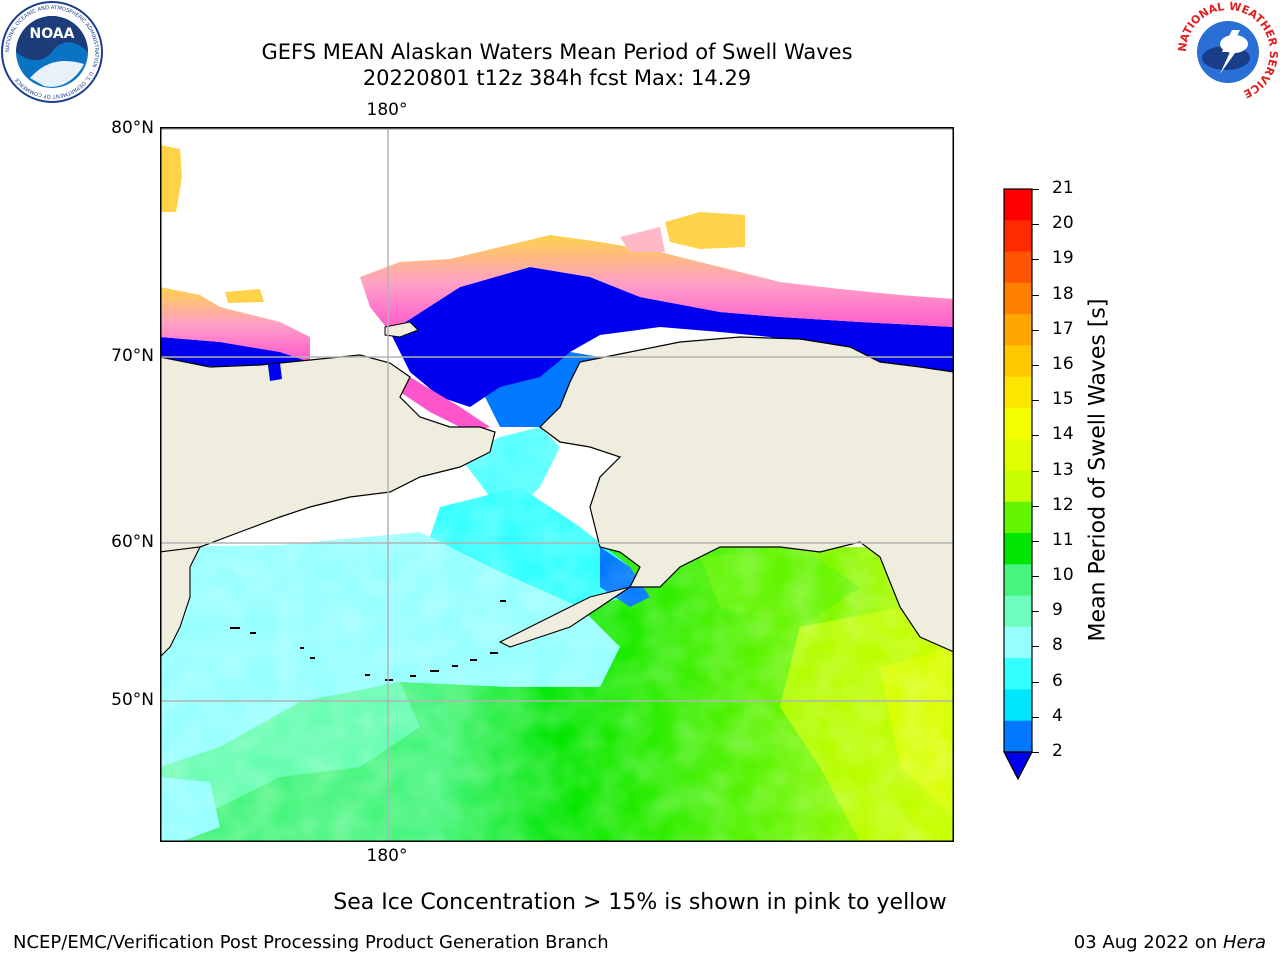  What do you see at coordinates (557, 78) in the screenshot?
I see `chart-subtitle: 20220801 t12z 384h fcst Max: 14.29` at bounding box center [557, 78].